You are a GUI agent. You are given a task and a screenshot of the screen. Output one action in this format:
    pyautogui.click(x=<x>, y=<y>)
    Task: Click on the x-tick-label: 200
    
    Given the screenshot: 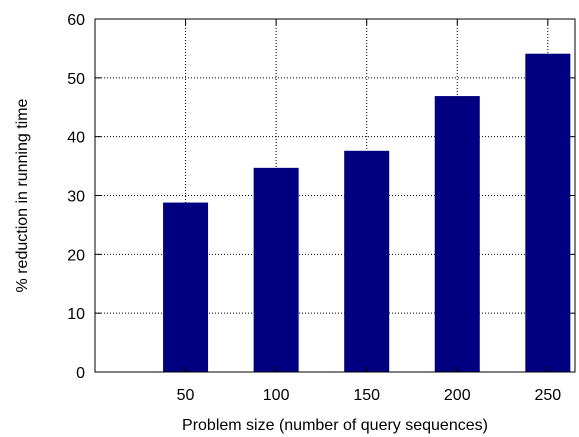 What is the action you would take?
    pyautogui.click(x=457, y=395)
    